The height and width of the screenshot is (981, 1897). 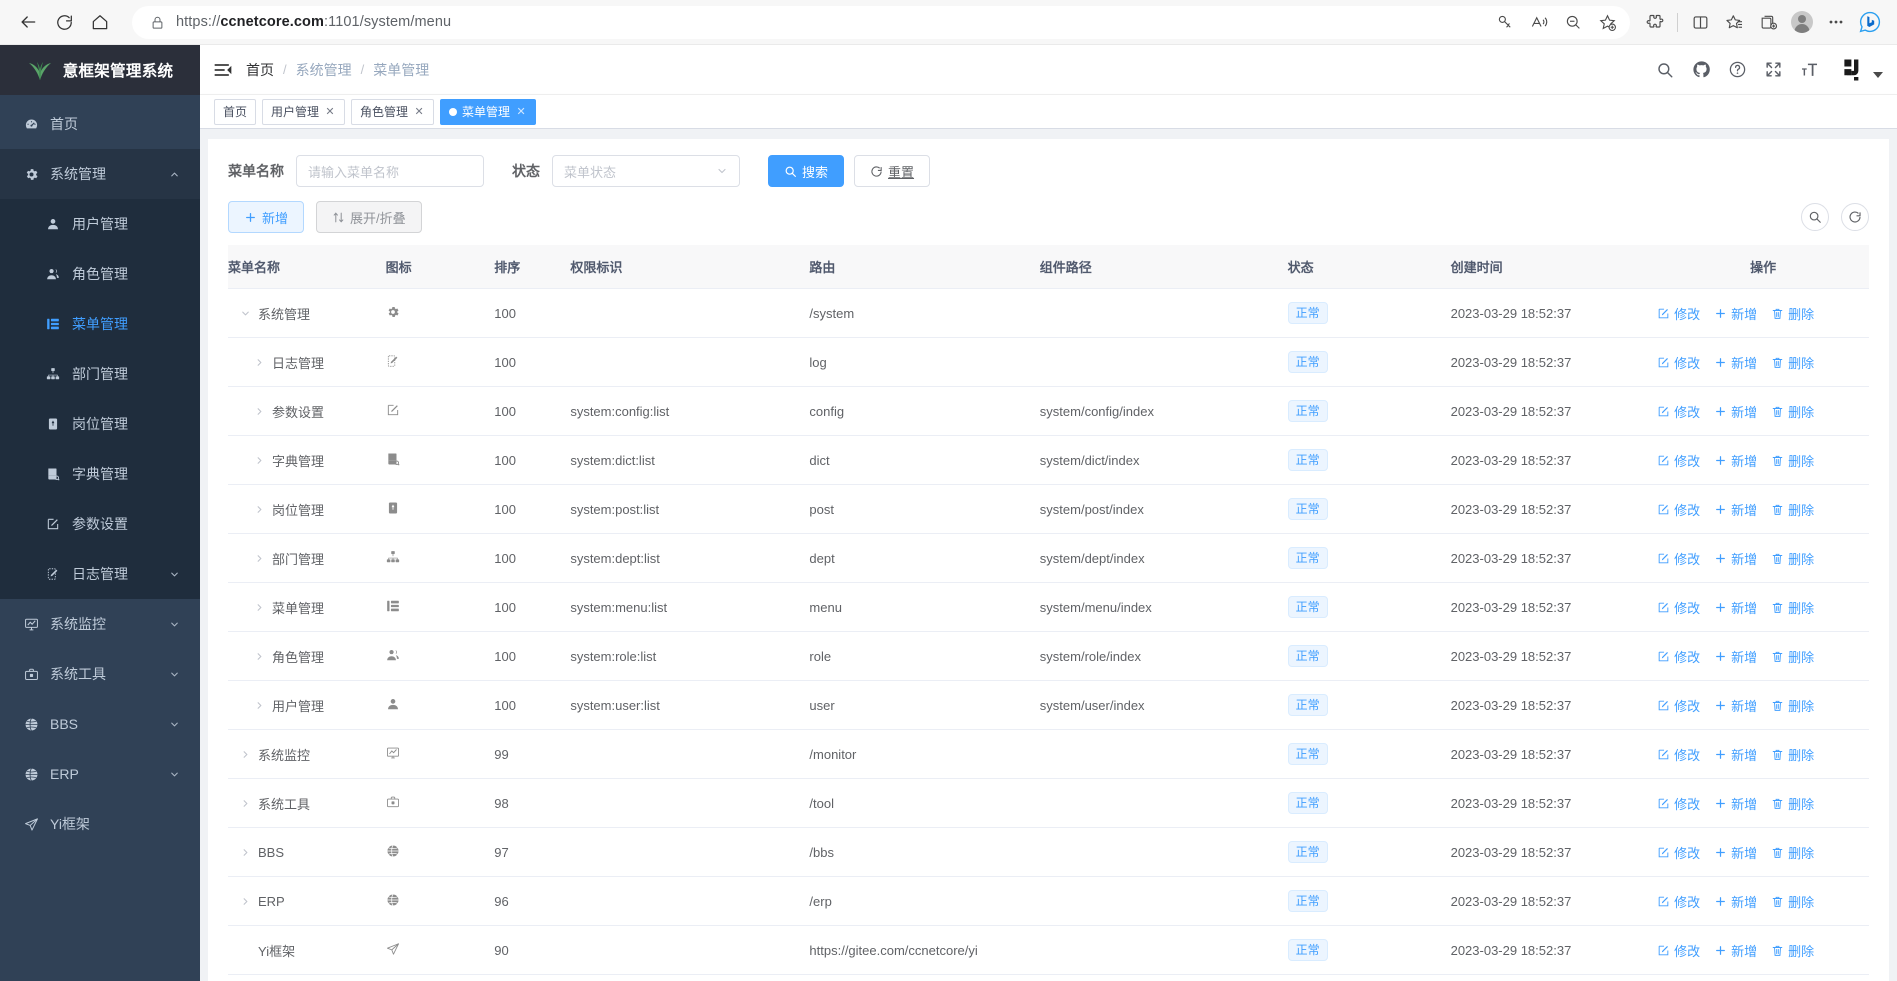 What do you see at coordinates (100, 624) in the screenshot?
I see `sidebar-item-monitor: 系统监控` at bounding box center [100, 624].